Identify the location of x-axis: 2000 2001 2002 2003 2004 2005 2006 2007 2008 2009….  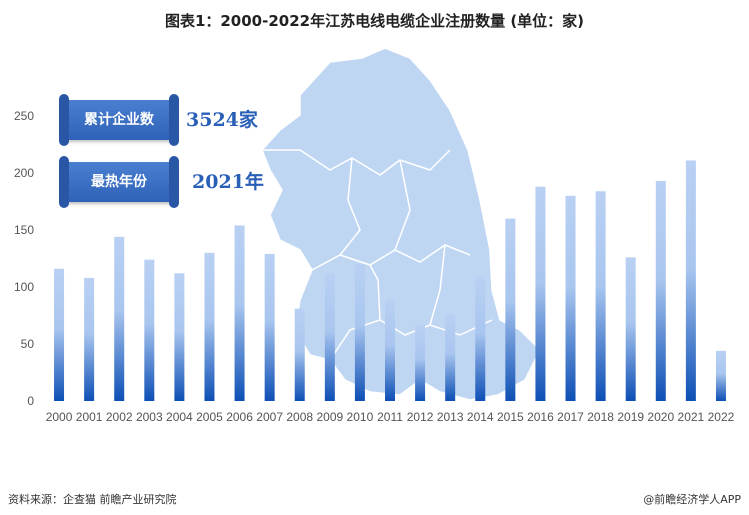
(390, 417).